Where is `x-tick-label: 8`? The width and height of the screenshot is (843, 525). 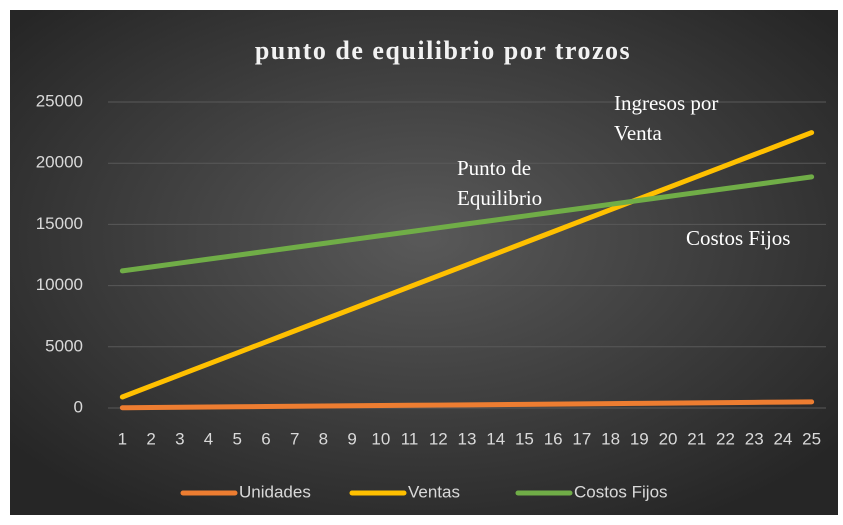 x-tick-label: 8 is located at coordinates (323, 438).